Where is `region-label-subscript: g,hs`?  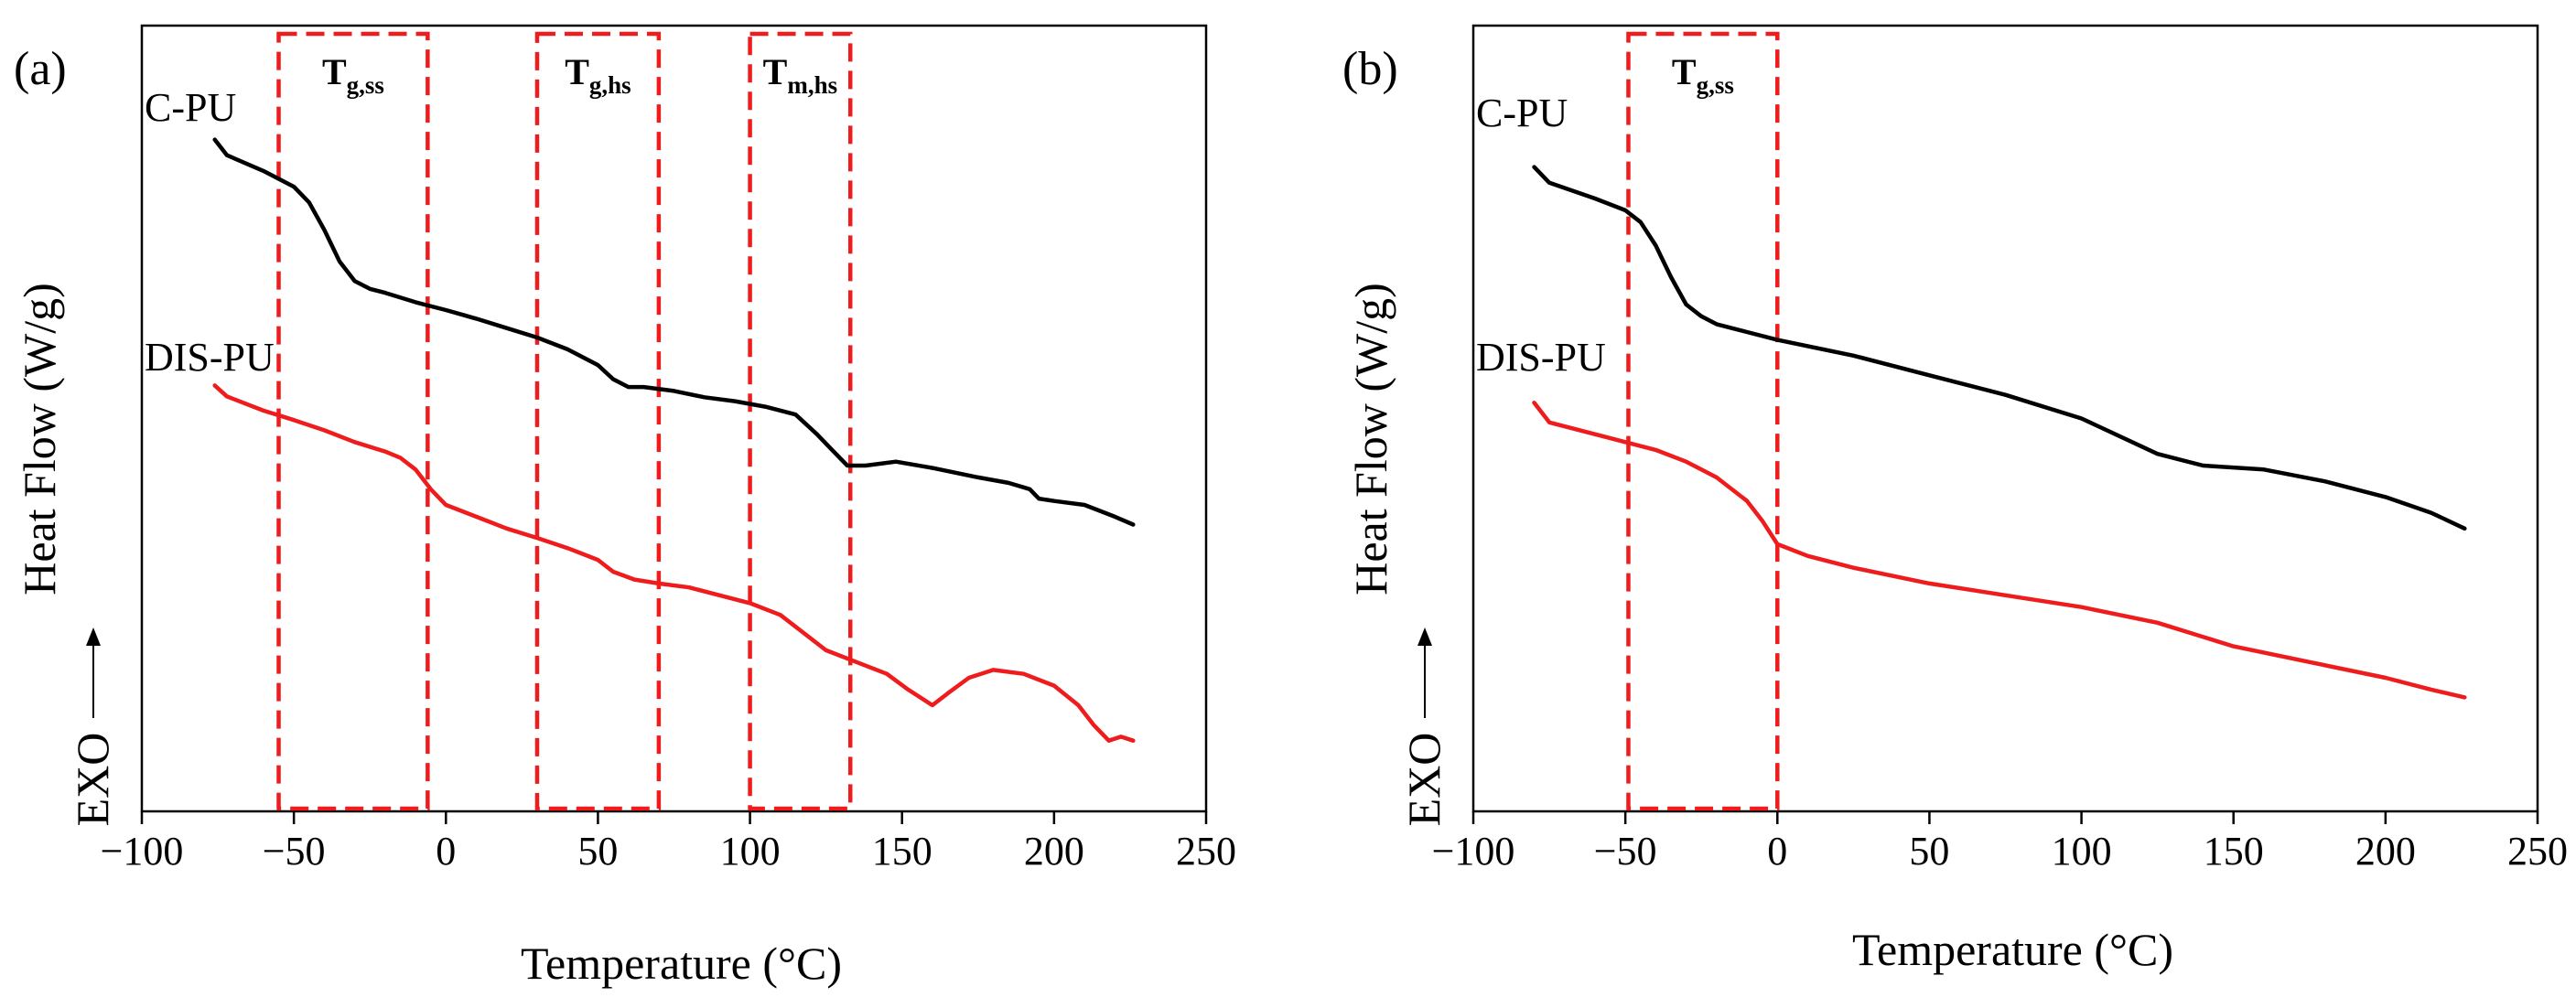
region-label-subscript: g,hs is located at coordinates (610, 85).